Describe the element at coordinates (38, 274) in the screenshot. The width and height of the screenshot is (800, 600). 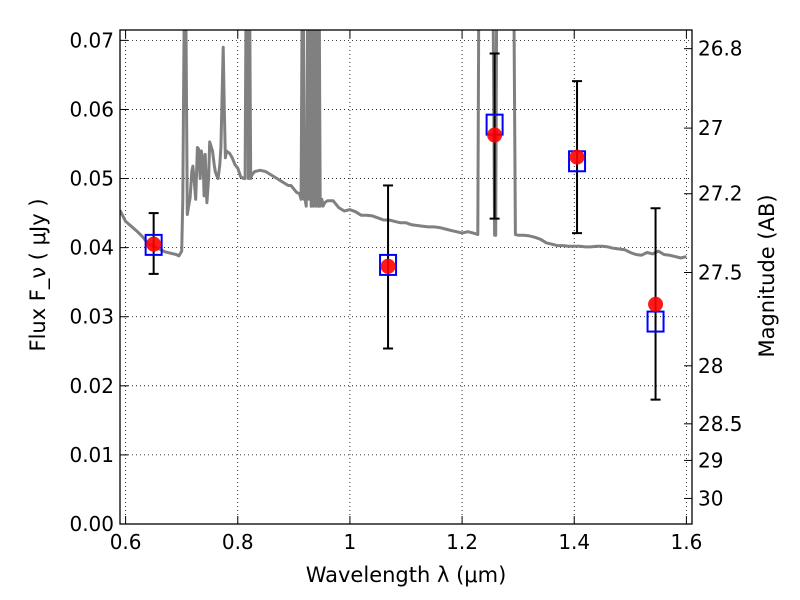
I see `y-axis-label: Flux F_ν ( μJy )` at that location.